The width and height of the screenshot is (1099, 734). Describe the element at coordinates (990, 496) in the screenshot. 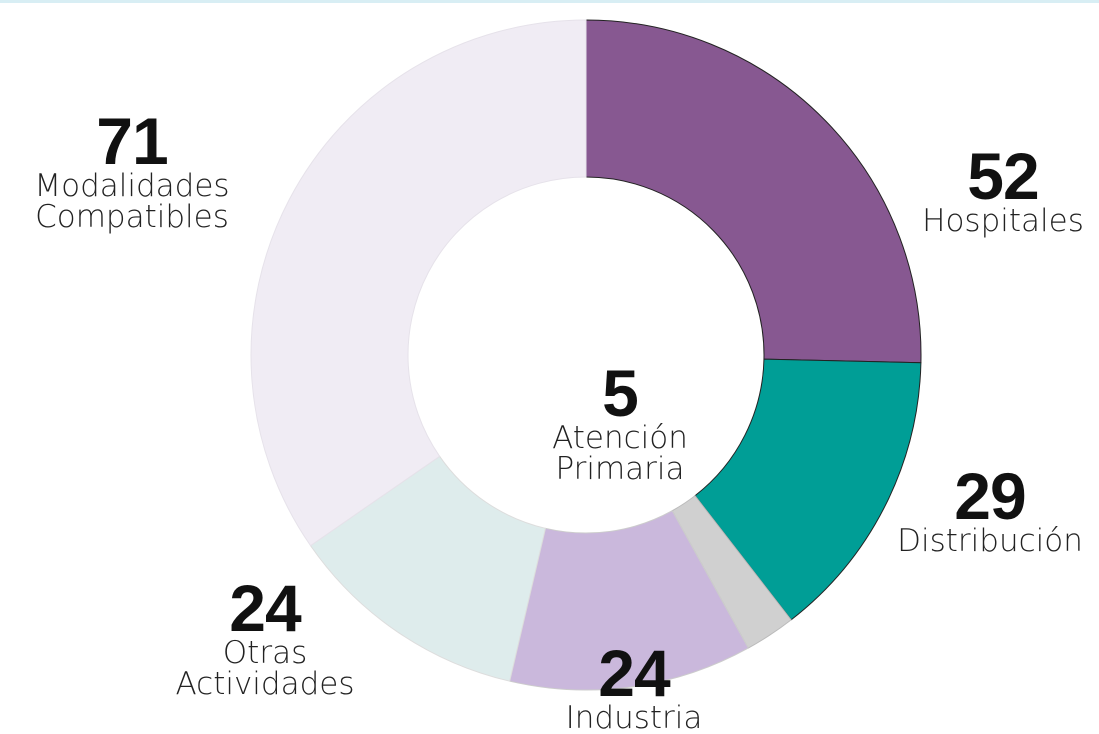

I see `value-label: 29` at that location.